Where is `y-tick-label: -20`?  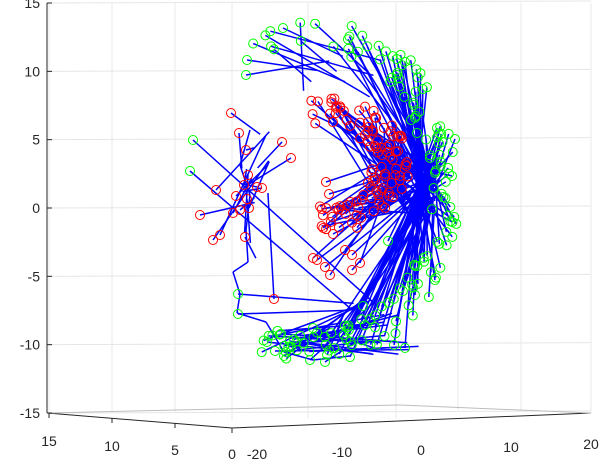
y-tick-label: -20 is located at coordinates (257, 454).